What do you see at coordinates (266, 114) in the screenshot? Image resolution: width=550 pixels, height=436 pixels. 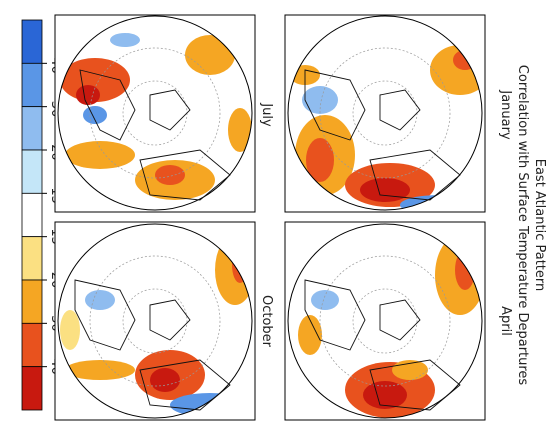 I see `panel-label: July` at bounding box center [266, 114].